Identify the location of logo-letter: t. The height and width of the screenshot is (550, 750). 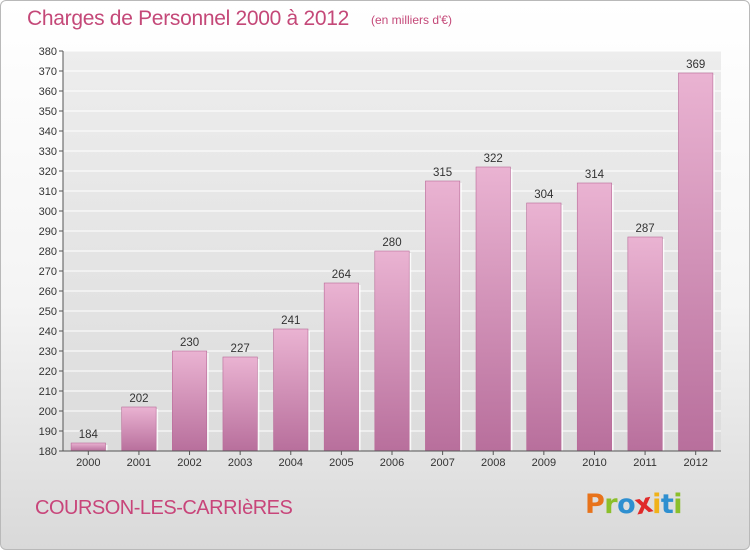
(667, 504).